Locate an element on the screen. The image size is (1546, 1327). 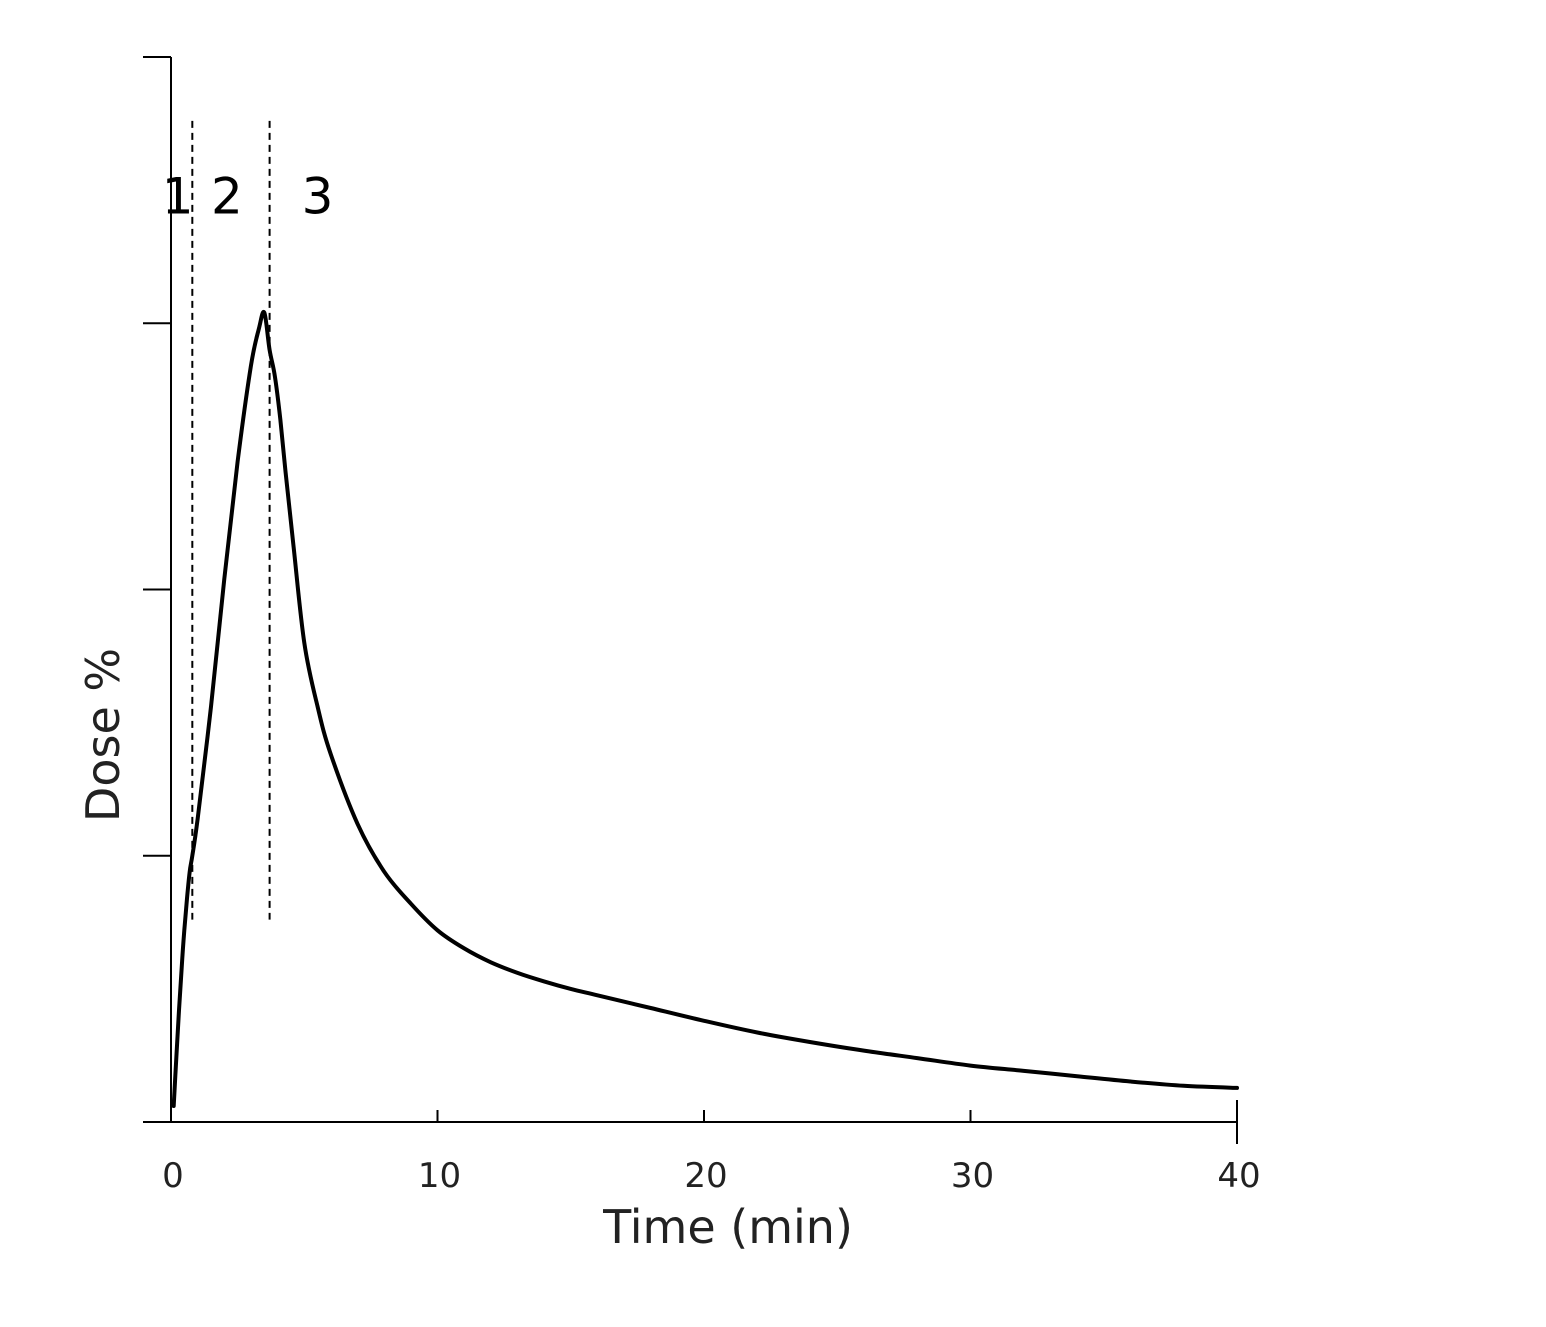
x-tick-label: 30 is located at coordinates (972, 1176).